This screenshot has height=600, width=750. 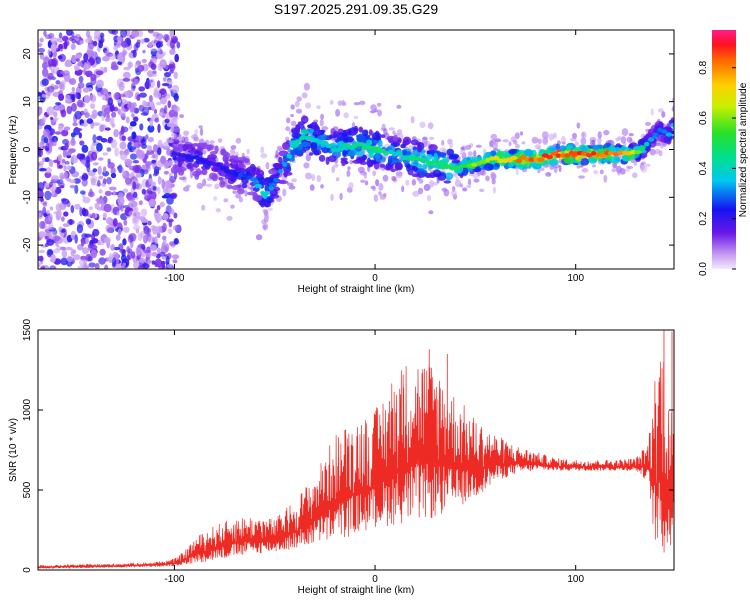 I want to click on x-tick-label: 0, so click(x=375, y=579).